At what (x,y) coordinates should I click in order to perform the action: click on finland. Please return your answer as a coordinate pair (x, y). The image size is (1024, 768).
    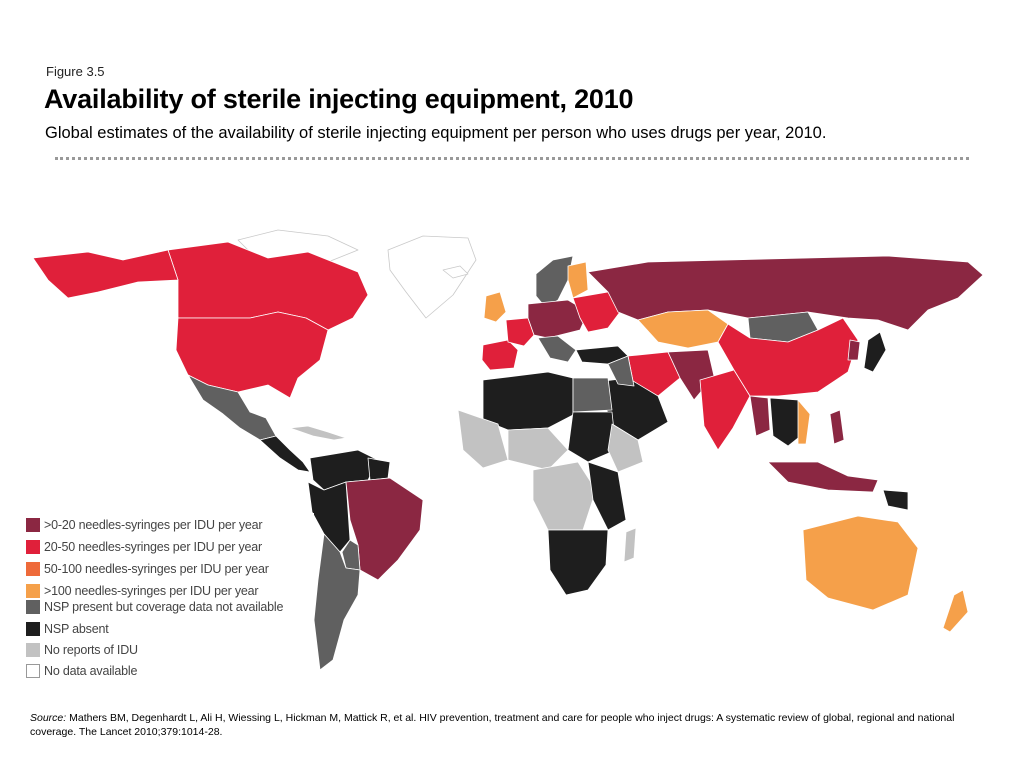
    Looking at the image, I should click on (578, 280).